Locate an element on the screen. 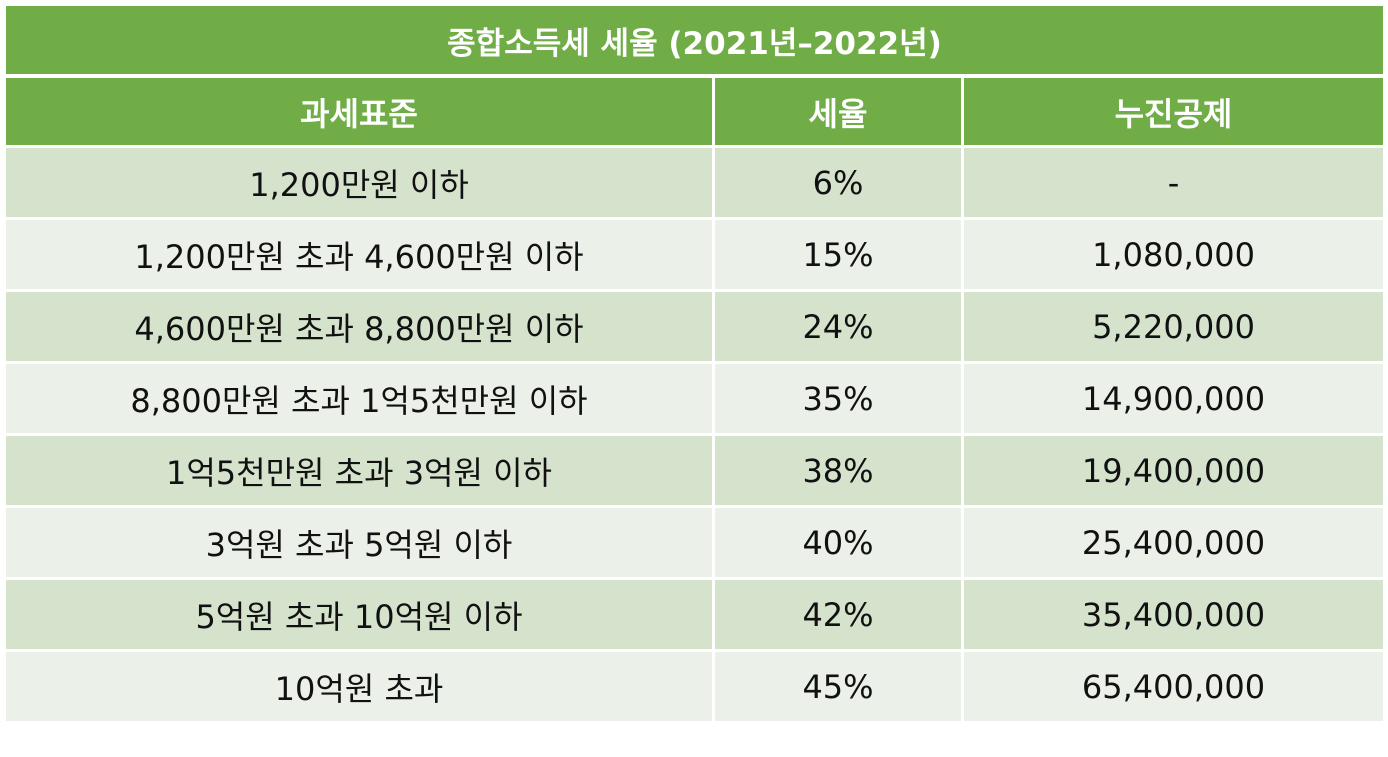 This screenshot has width=1388, height=757. tax-base-cell: 1,200만원 초과 4,600만원 이하 is located at coordinates (359, 254).